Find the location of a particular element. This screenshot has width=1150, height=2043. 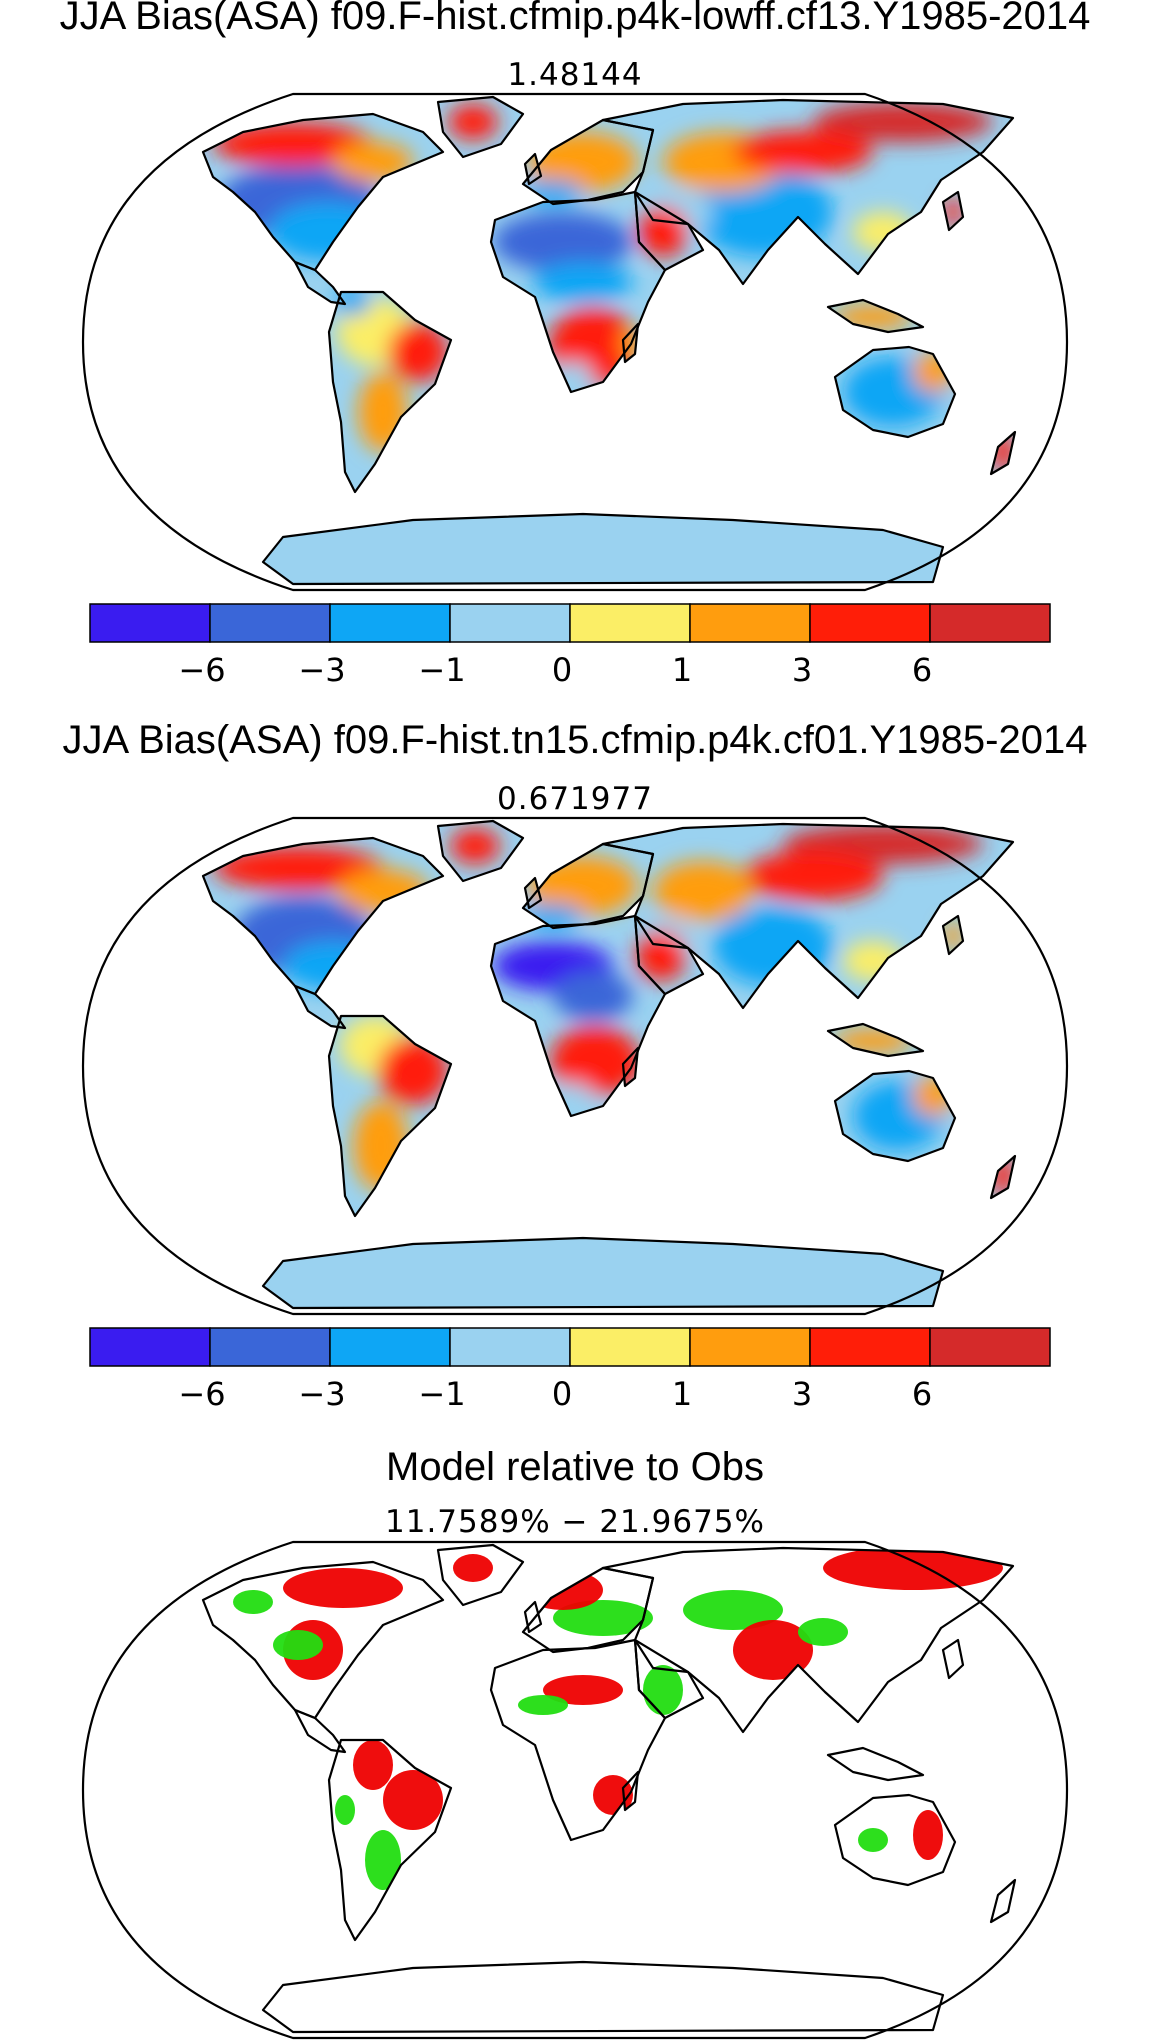

bias-region-japan is located at coordinates (953, 936).